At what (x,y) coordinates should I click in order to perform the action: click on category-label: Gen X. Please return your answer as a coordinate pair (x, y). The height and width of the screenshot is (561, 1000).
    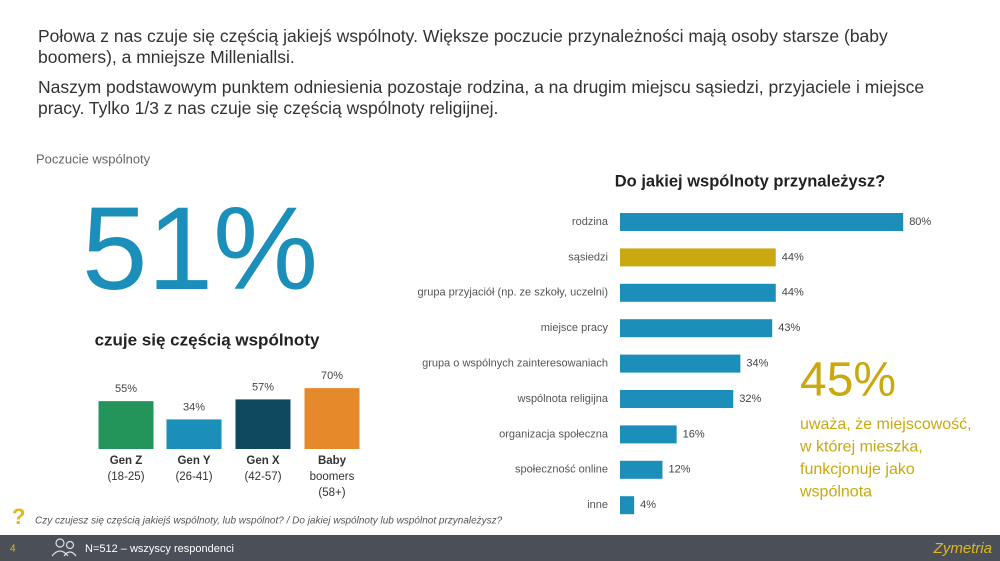
    Looking at the image, I should click on (263, 461).